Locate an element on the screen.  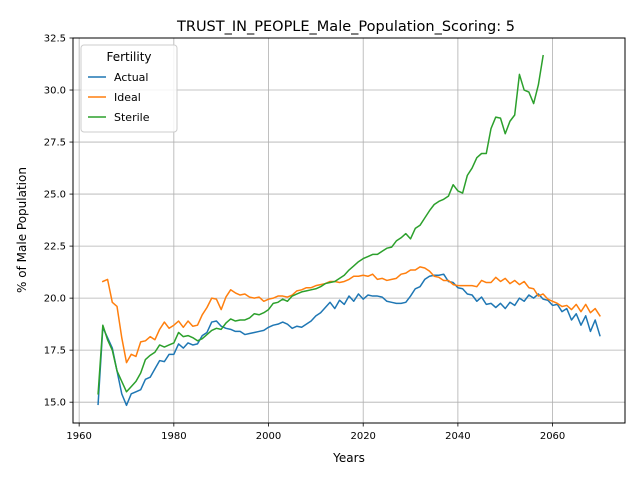
y-tick-label: 30.0 is located at coordinates (55, 91).